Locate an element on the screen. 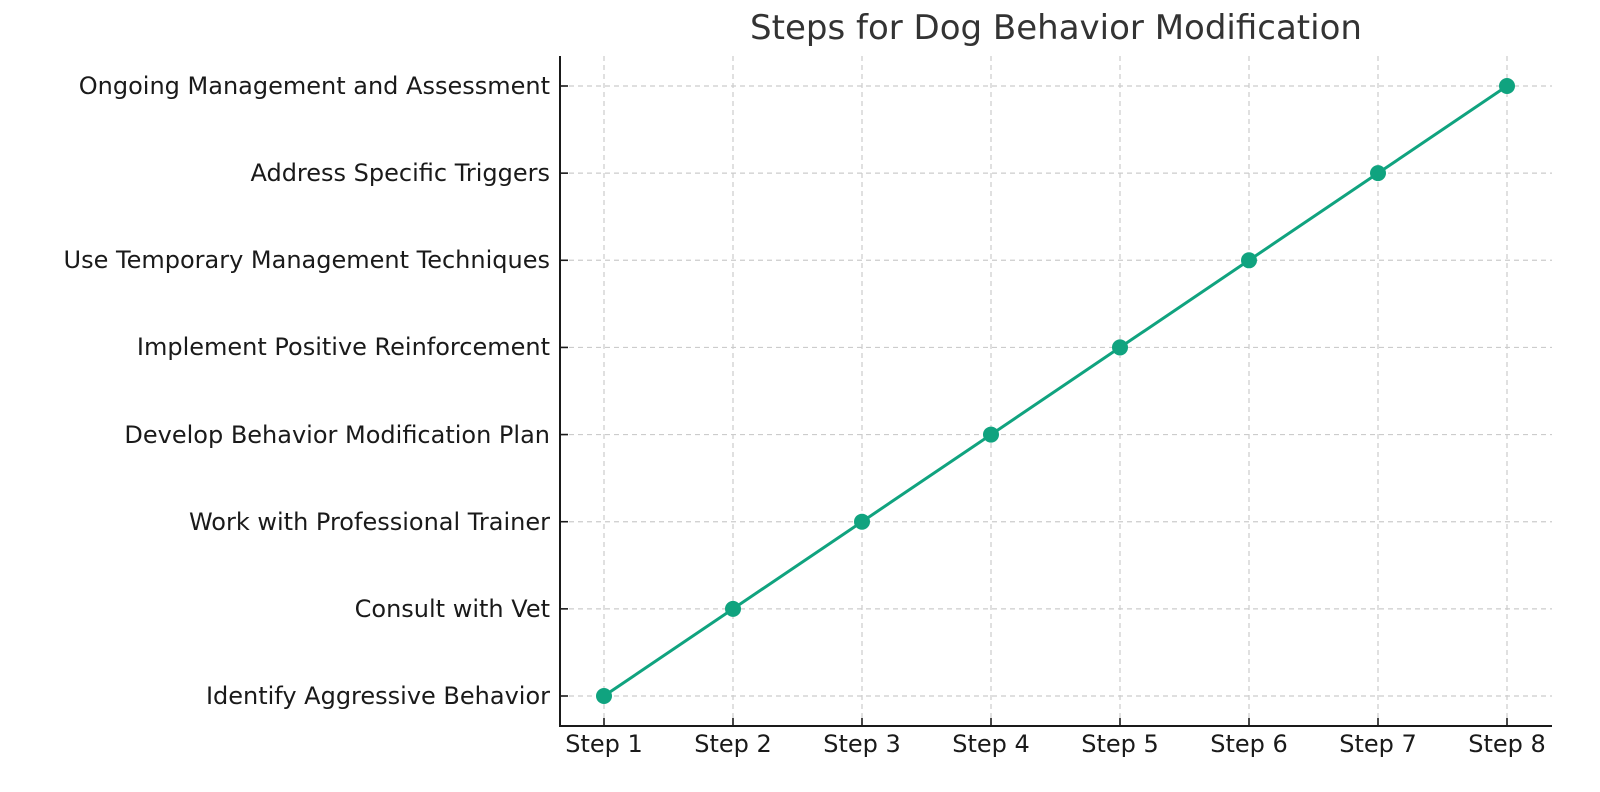 Image resolution: width=1600 pixels, height=792 pixels. x-tick-label: Step 4 is located at coordinates (991, 744).